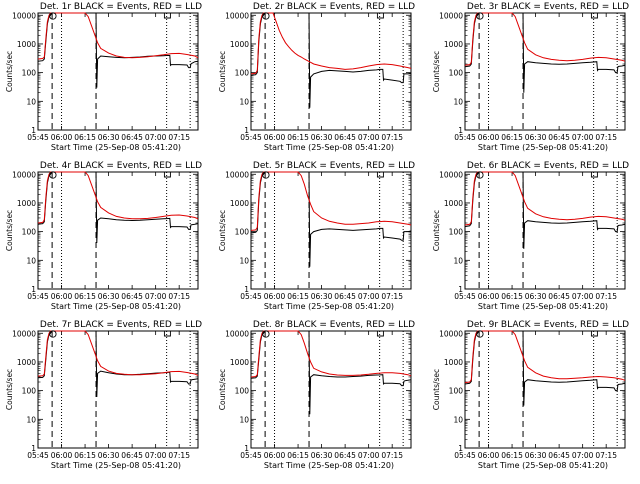  I want to click on chart-title: Det. 7r BLACK = Events, RED = LLD, so click(121, 325).